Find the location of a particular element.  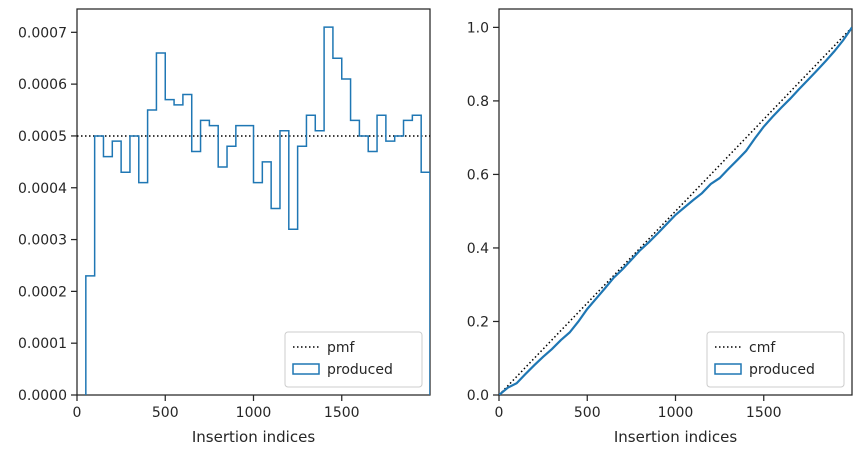

pmf-ytick-label: 0.0006 is located at coordinates (42, 85).